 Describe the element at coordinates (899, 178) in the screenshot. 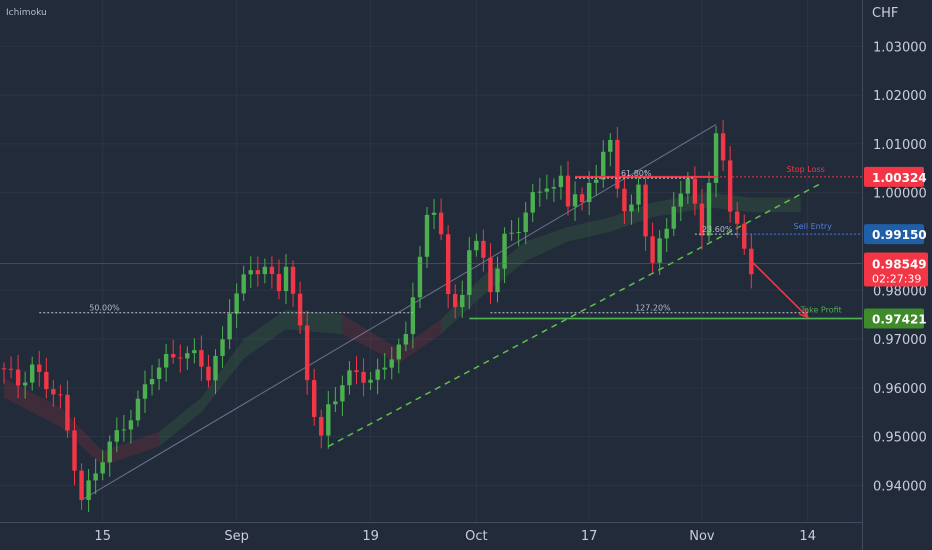

I see `stop-loss-badge-text: 1.00324` at that location.